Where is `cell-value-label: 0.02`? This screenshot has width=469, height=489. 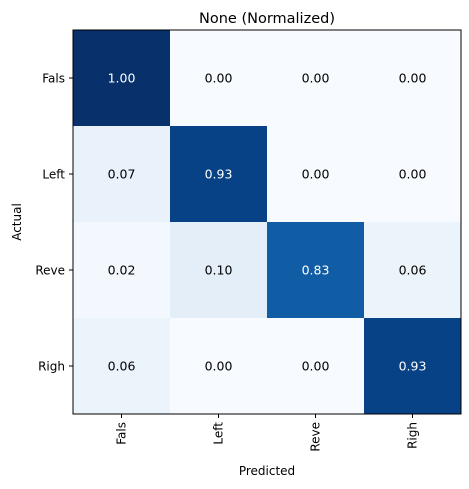
cell-value-label: 0.02 is located at coordinates (122, 270).